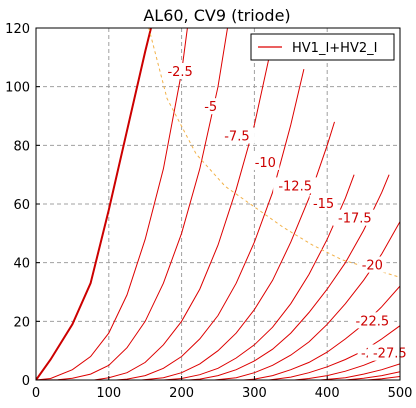  I want to click on curve-label: -15, so click(323, 203).